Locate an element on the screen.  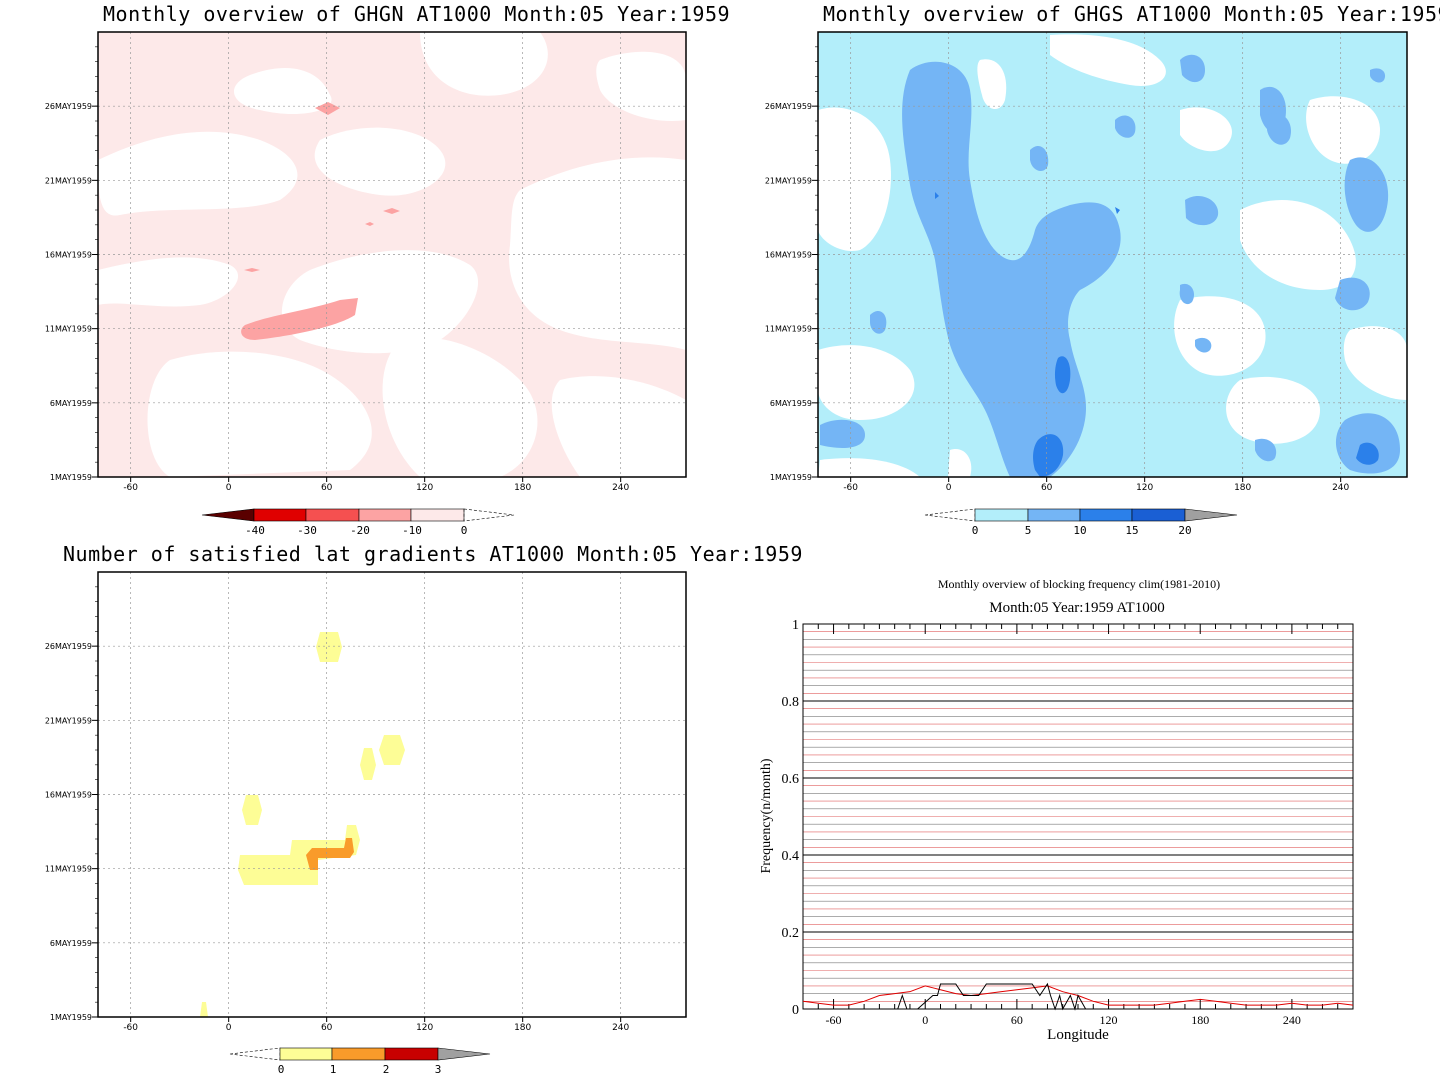
freq-gridlines is located at coordinates (1078, 816).